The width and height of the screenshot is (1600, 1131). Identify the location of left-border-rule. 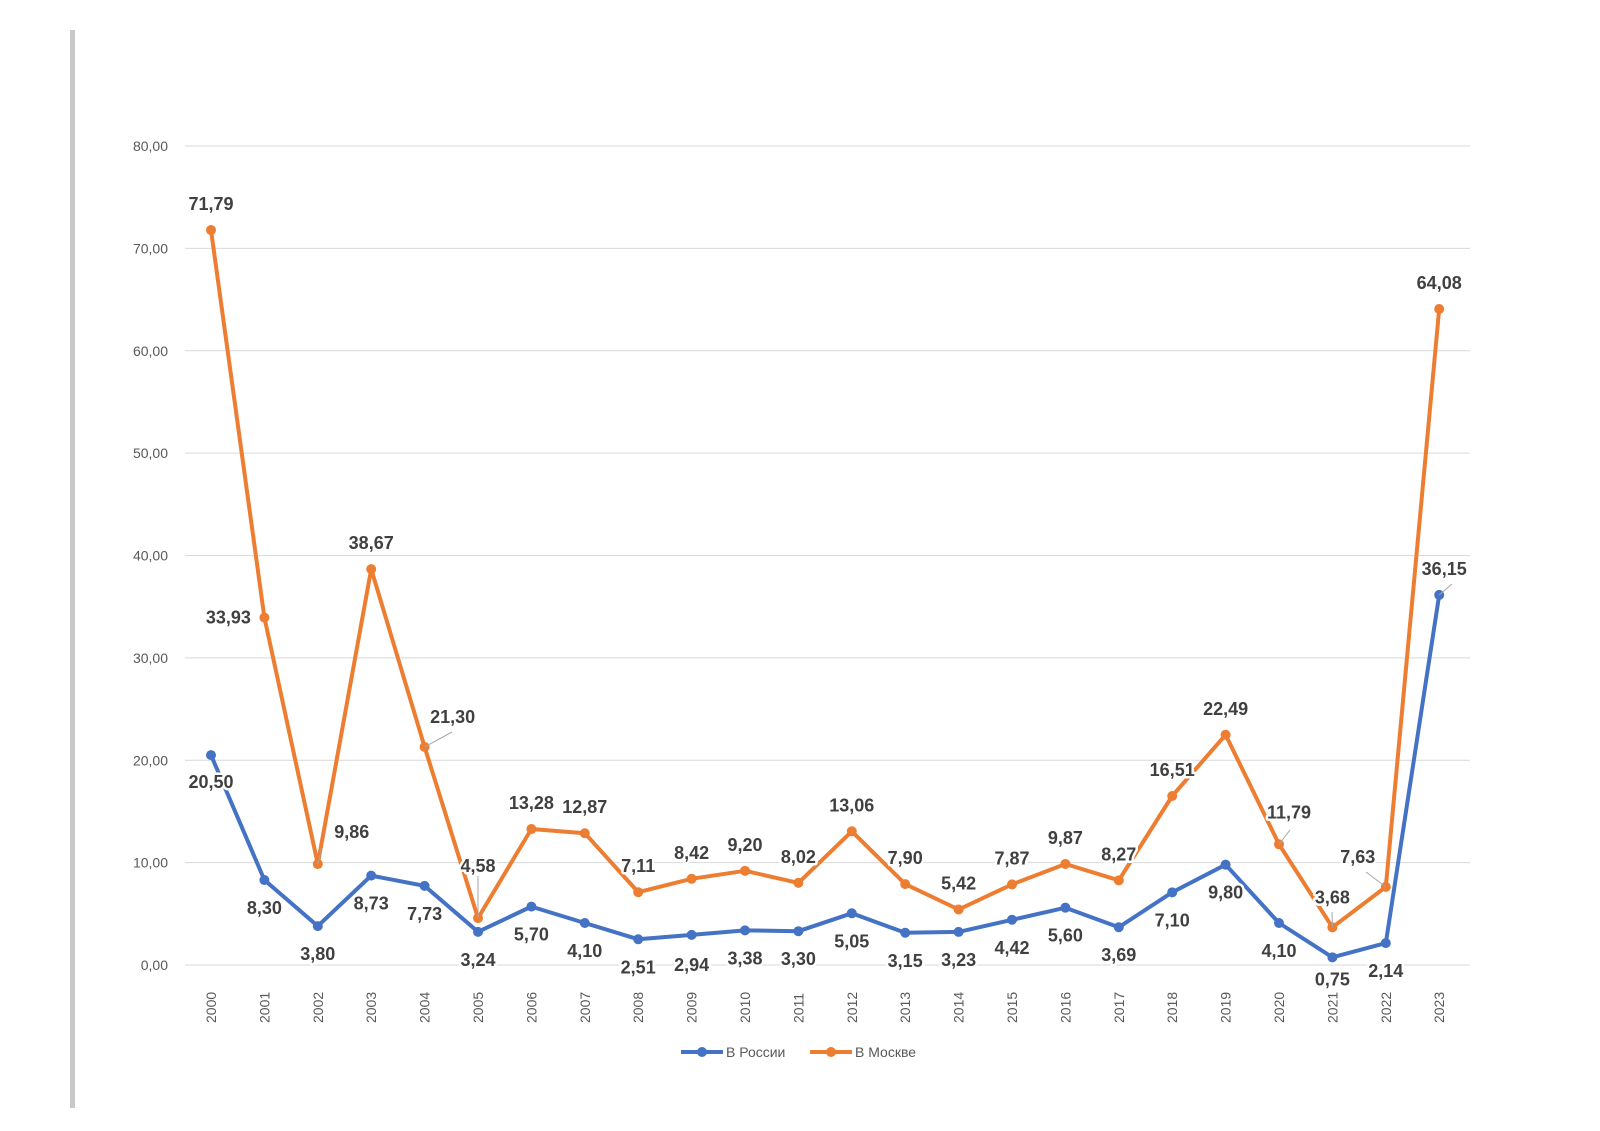
(72, 569).